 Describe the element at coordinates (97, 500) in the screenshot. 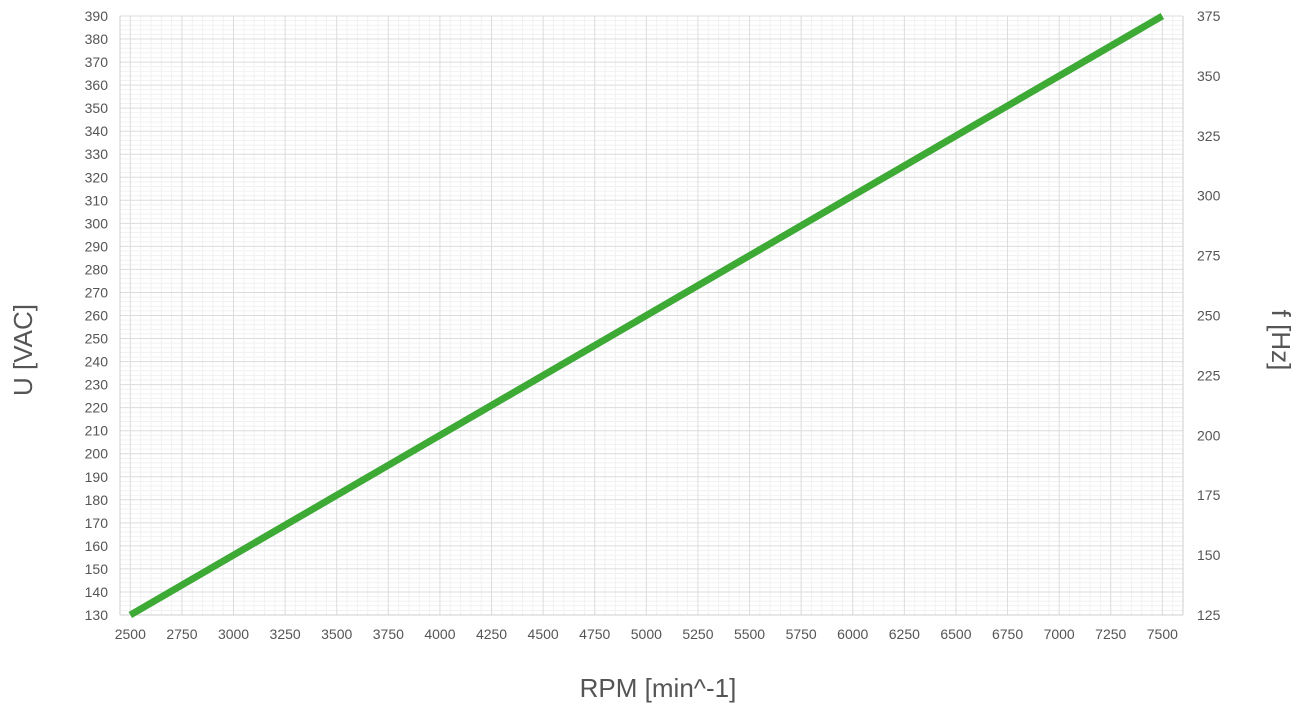

I see `y-tick-label: 180` at that location.